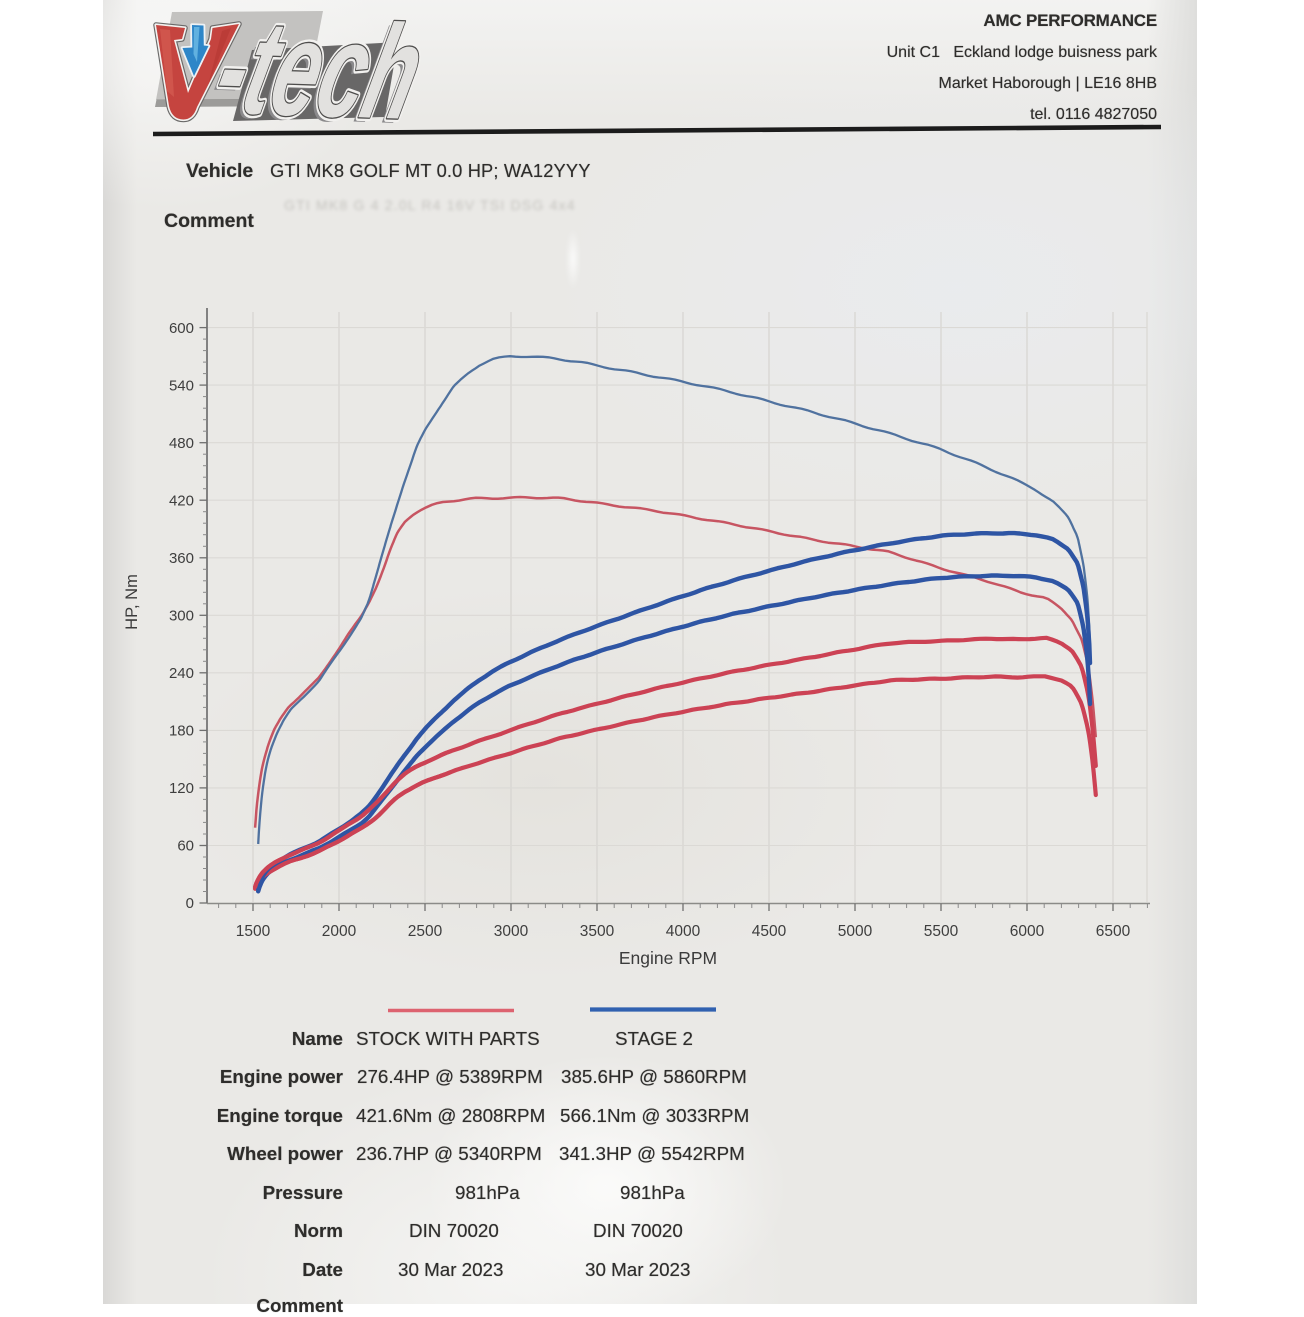 Image resolution: width=1304 pixels, height=1317 pixels. Describe the element at coordinates (185, 846) in the screenshot. I see `svg-text: 60` at that location.